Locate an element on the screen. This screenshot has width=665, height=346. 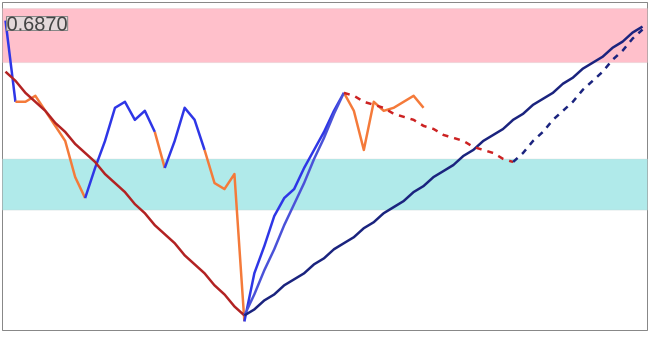
annotation: 0.6870 is located at coordinates (37, 25).